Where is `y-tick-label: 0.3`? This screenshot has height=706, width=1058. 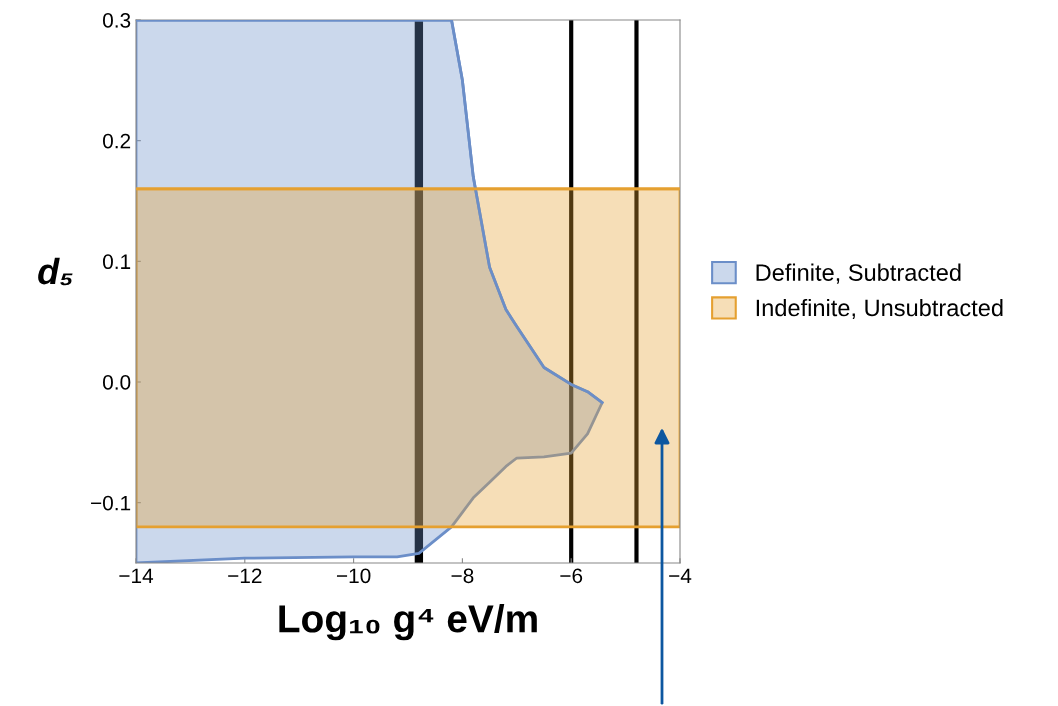
y-tick-label: 0.3 is located at coordinates (116, 20).